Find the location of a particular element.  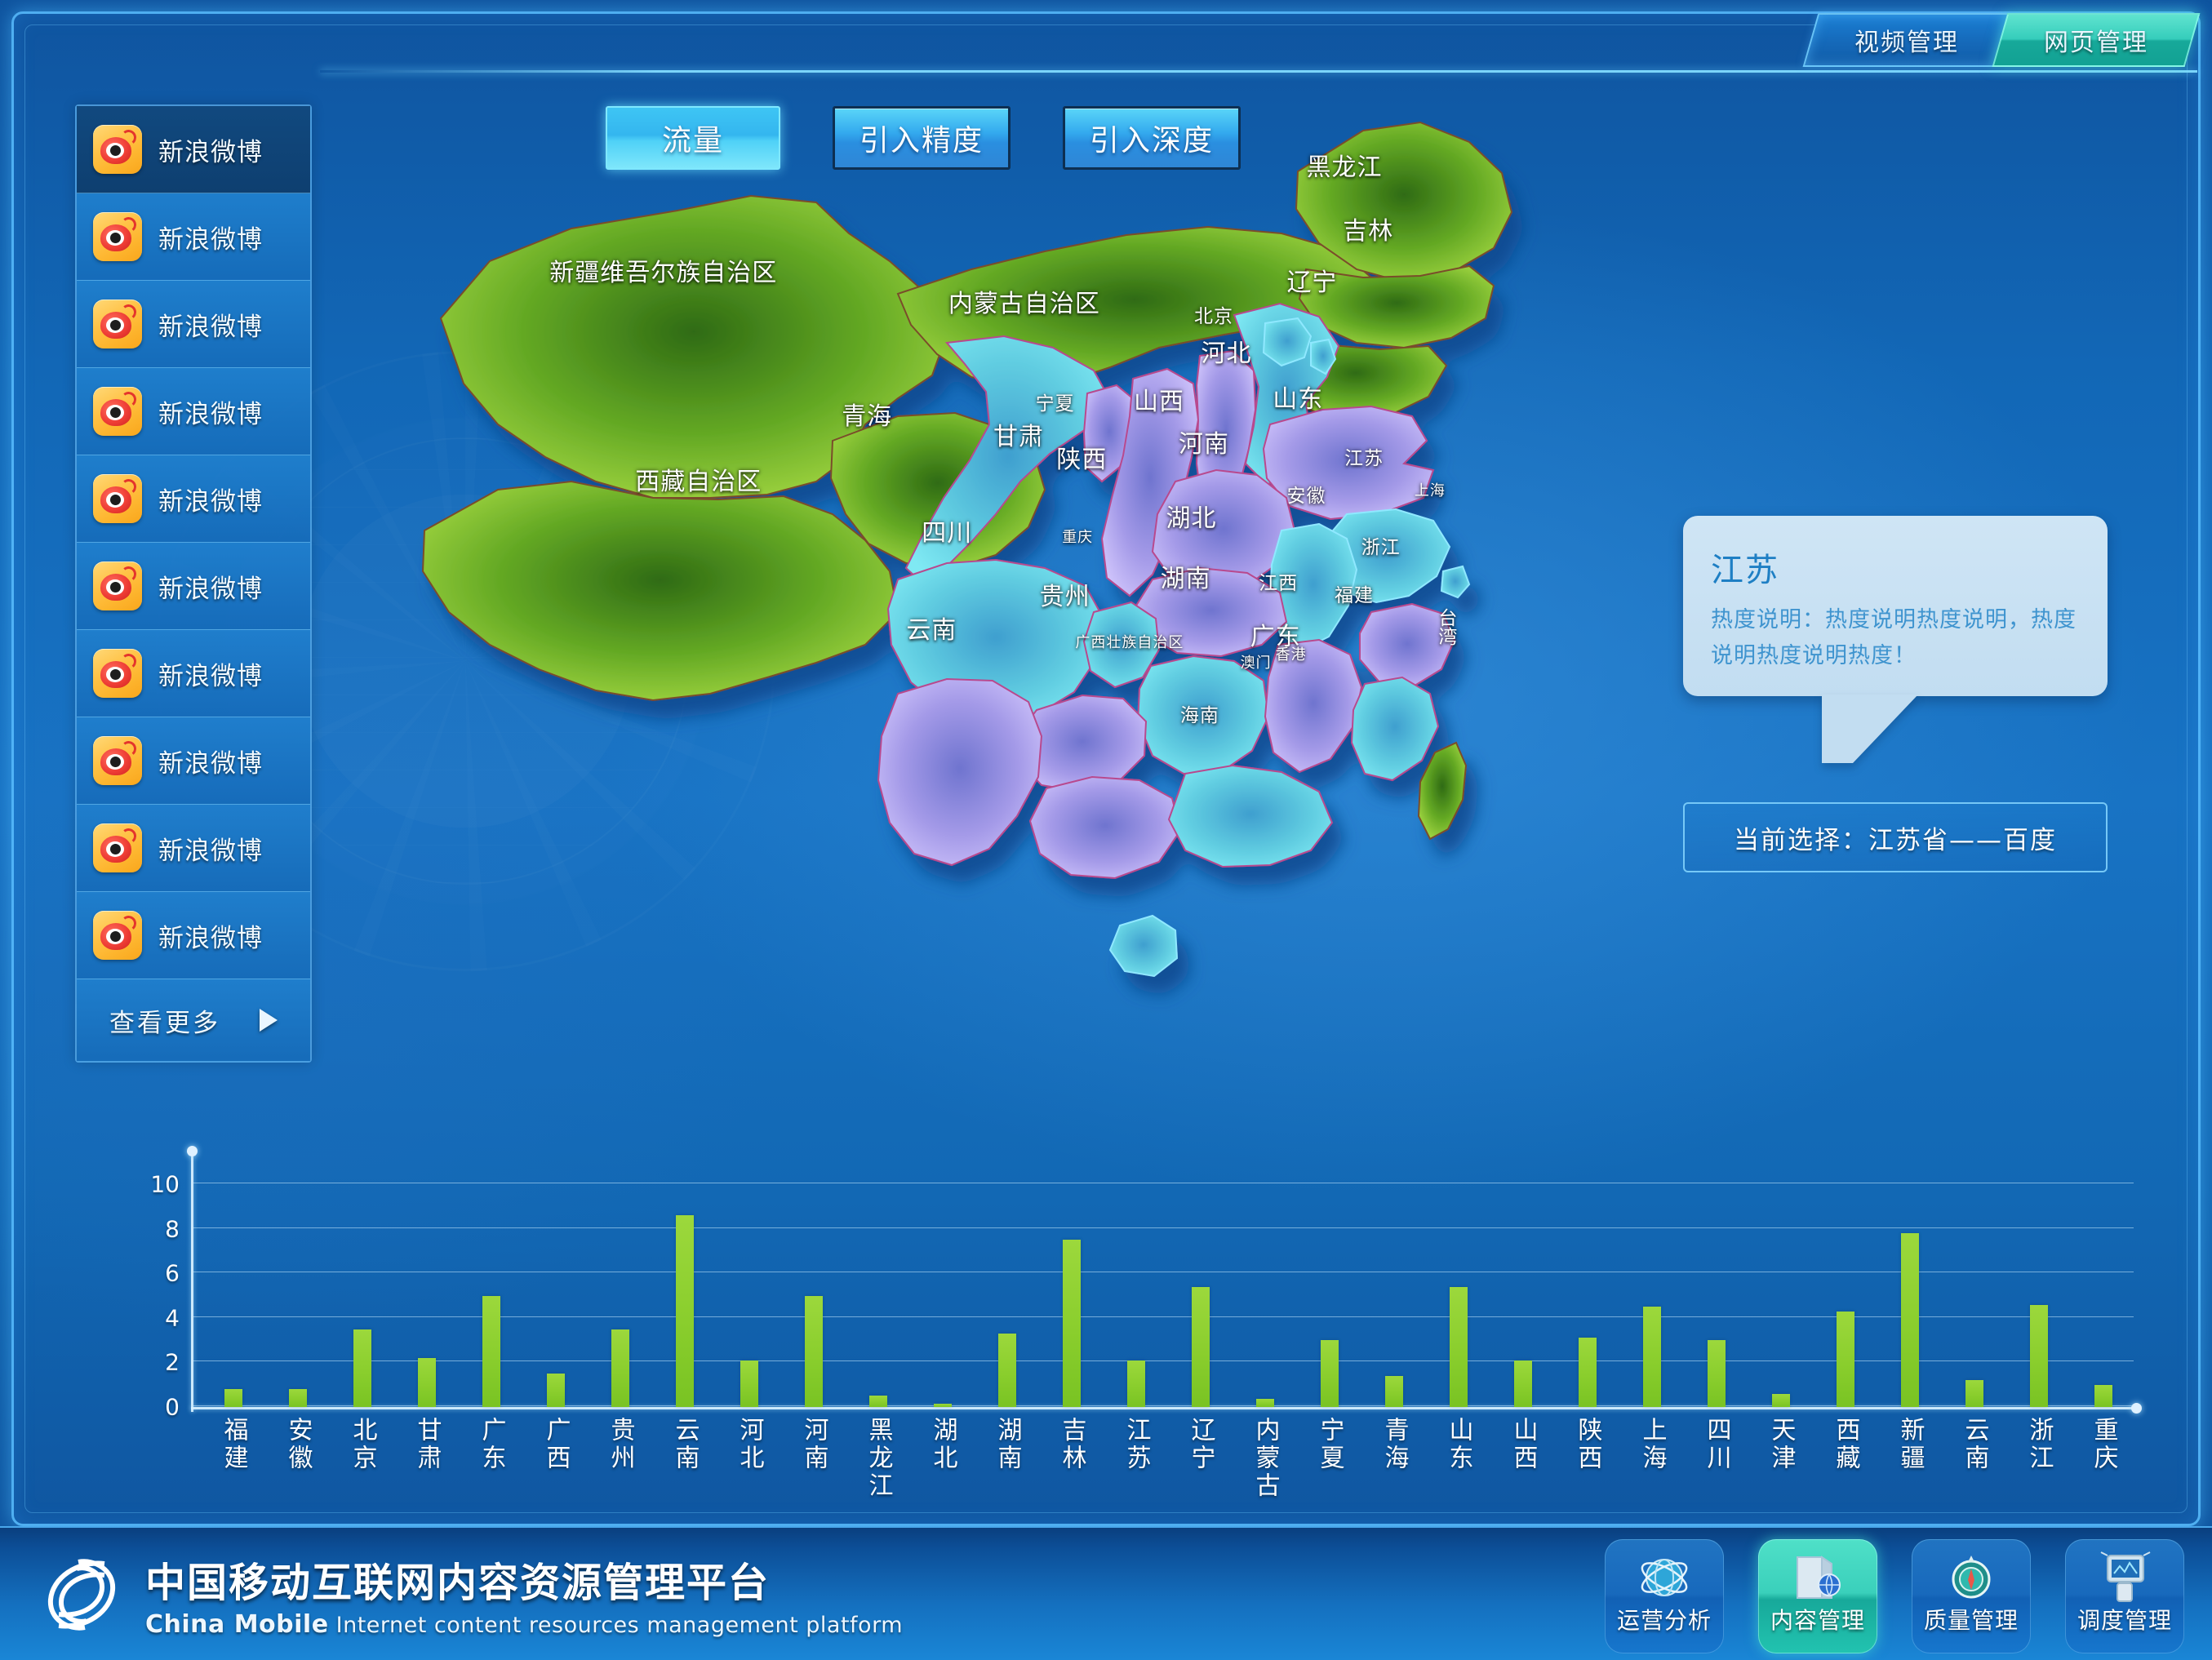

footer-nav-2: 质量管理 is located at coordinates (1971, 1596).